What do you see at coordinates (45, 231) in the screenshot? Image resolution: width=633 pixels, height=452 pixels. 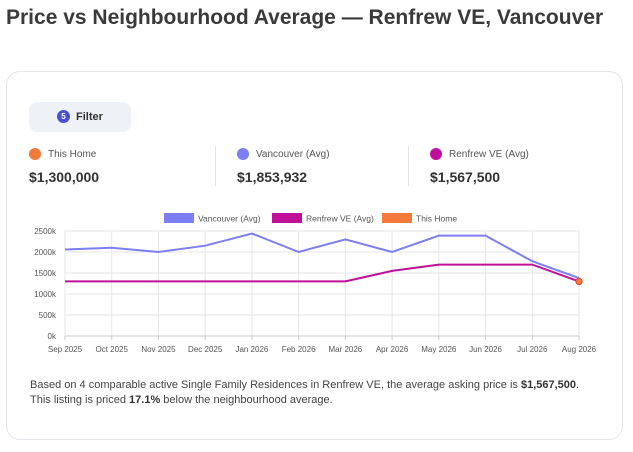 I see `y-tick-label: 2500k` at bounding box center [45, 231].